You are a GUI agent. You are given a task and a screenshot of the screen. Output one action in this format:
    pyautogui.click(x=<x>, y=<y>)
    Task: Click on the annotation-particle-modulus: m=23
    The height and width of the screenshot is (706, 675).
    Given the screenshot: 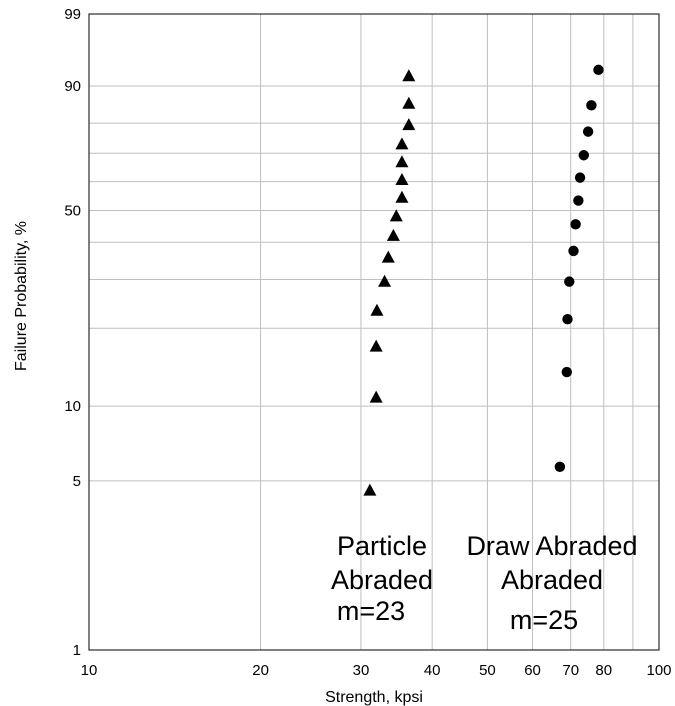 What is the action you would take?
    pyautogui.click(x=371, y=611)
    